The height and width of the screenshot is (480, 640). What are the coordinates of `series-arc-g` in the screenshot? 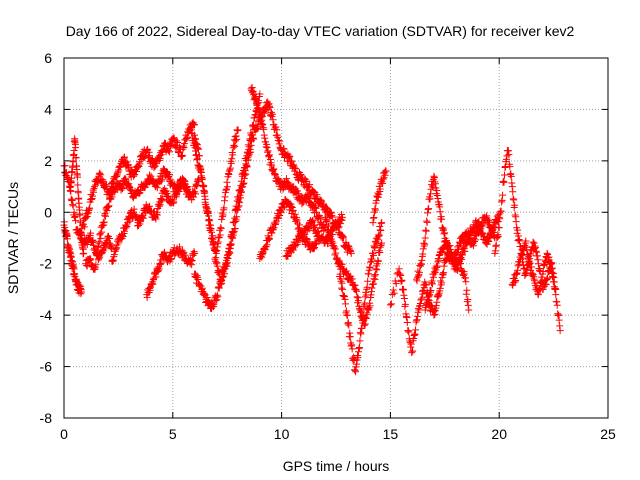 It's located at (171, 272).